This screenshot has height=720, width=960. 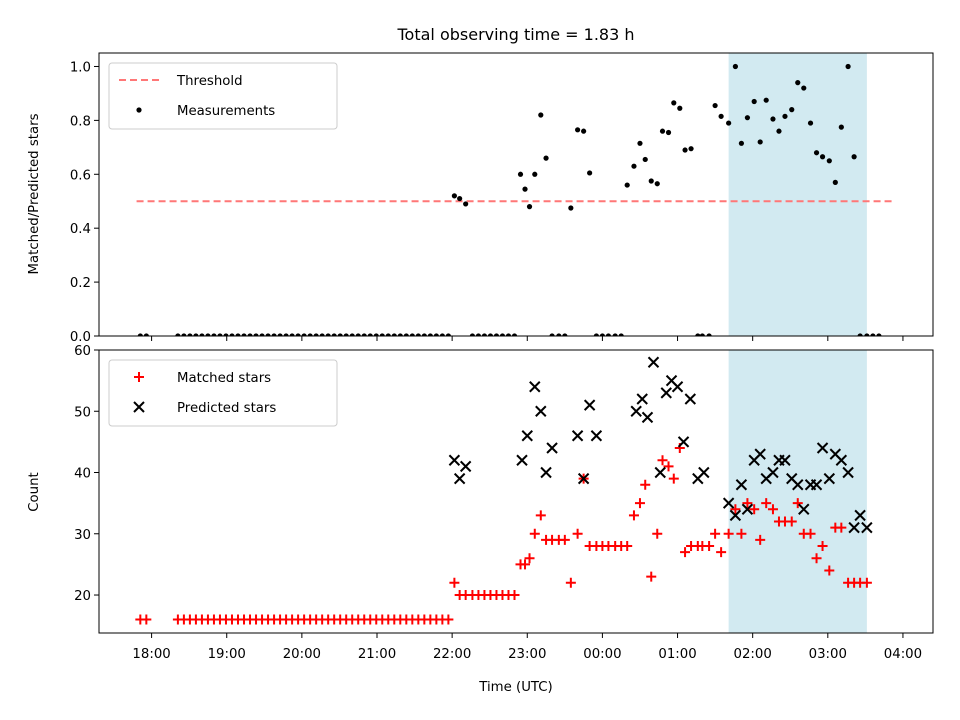 What do you see at coordinates (515, 34) in the screenshot?
I see `chart-title: Total observing time = 1.83 h` at bounding box center [515, 34].